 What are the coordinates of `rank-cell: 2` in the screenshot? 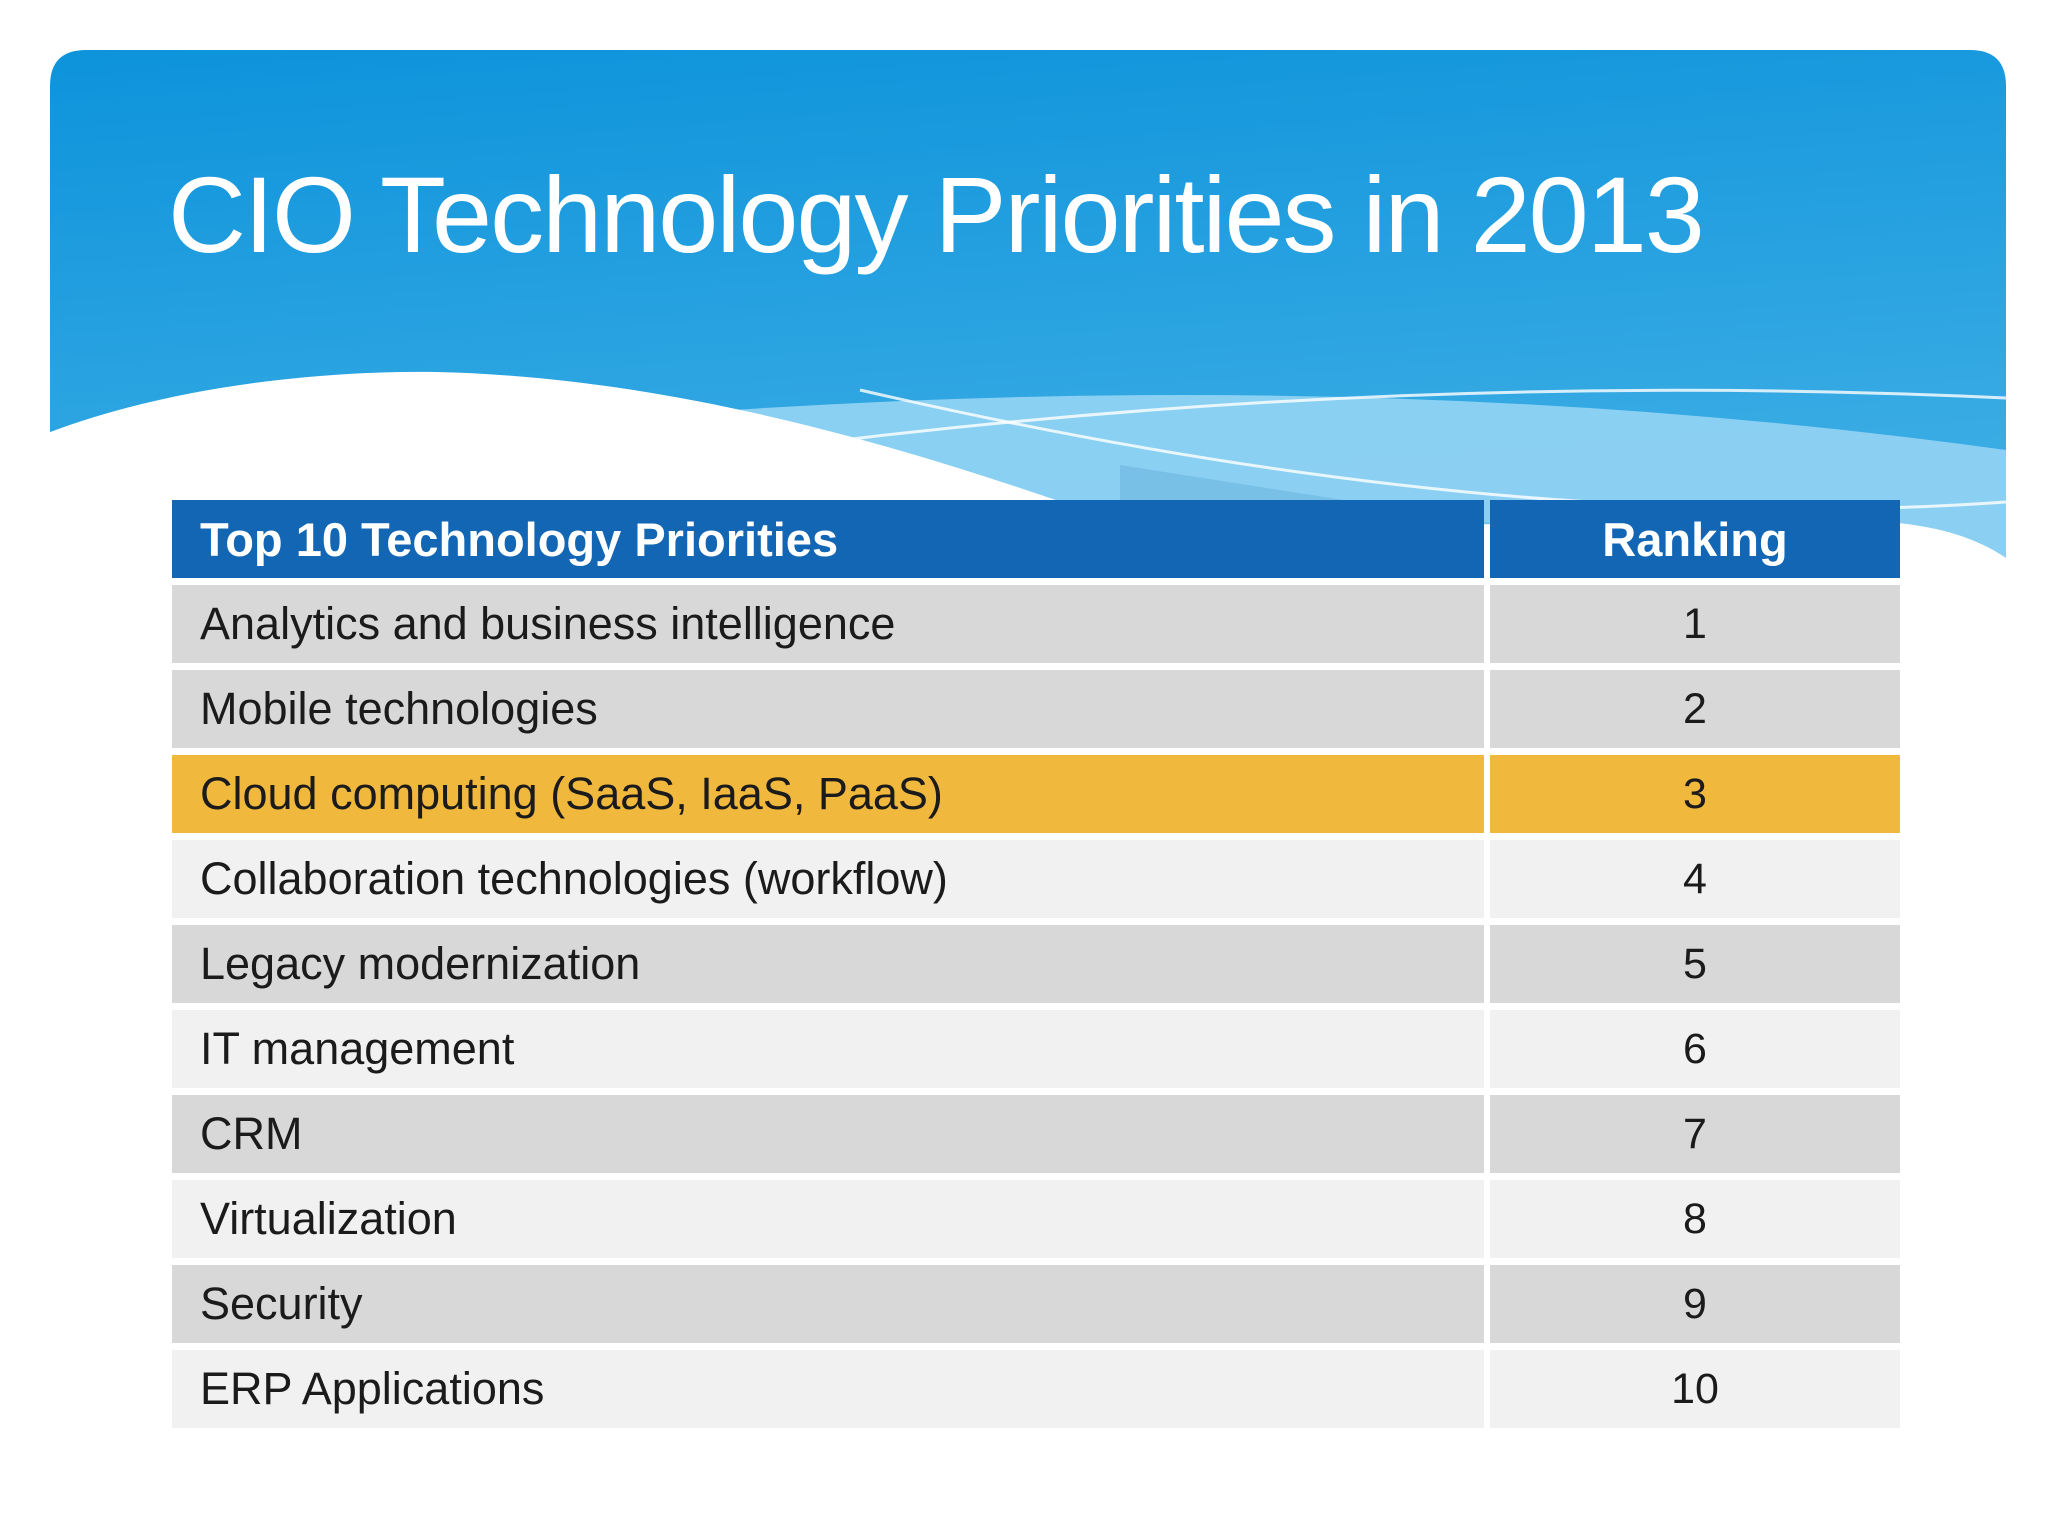 It's located at (1695, 709).